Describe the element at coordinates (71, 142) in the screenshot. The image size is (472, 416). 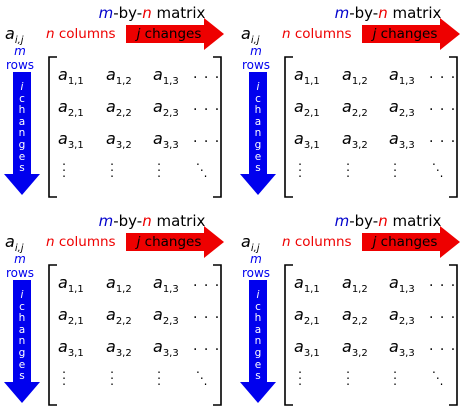
I see `matrix-entry: a3,1` at that location.